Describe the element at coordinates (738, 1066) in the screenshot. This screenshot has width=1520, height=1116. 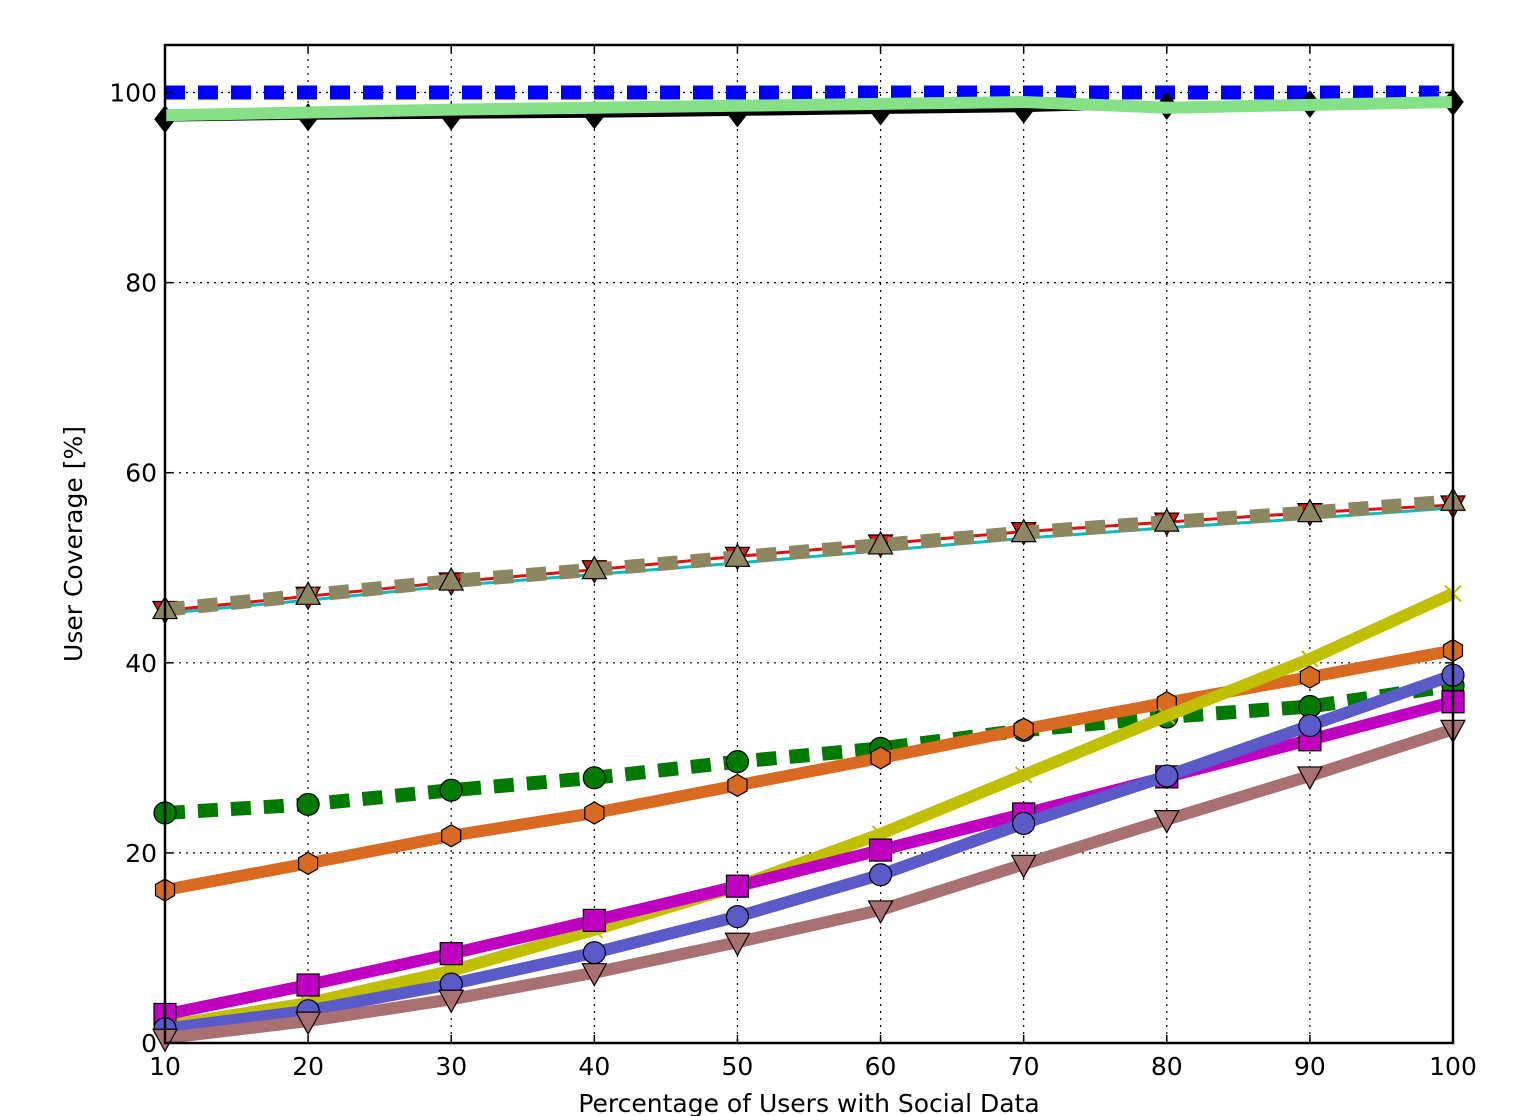
I see `x-tick-label: 50` at that location.